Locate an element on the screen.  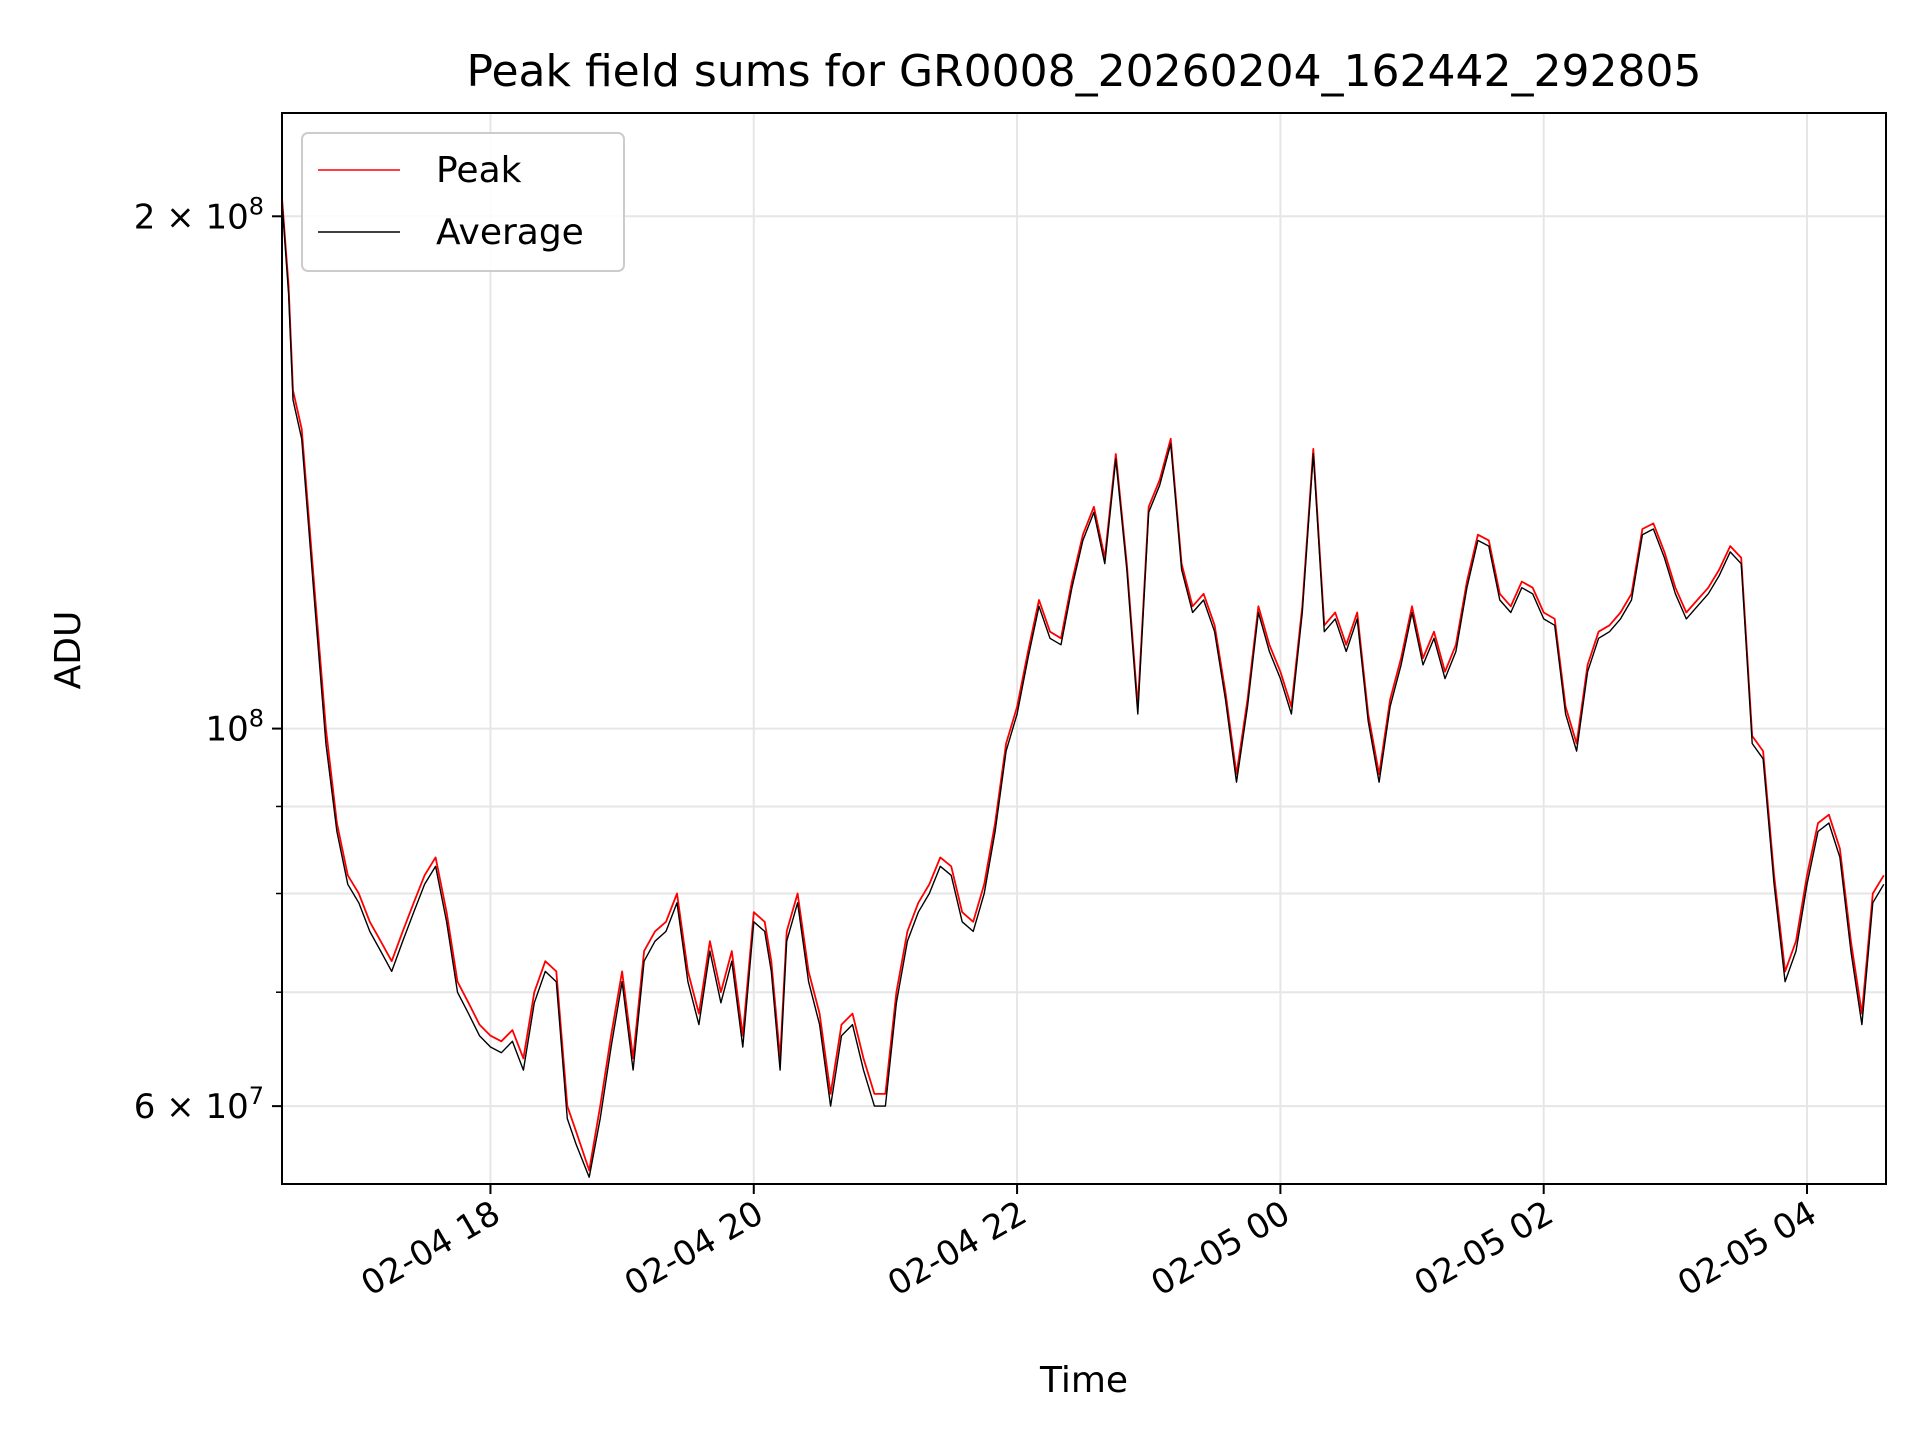
y-tick-label-base: 10 is located at coordinates (226, 730).